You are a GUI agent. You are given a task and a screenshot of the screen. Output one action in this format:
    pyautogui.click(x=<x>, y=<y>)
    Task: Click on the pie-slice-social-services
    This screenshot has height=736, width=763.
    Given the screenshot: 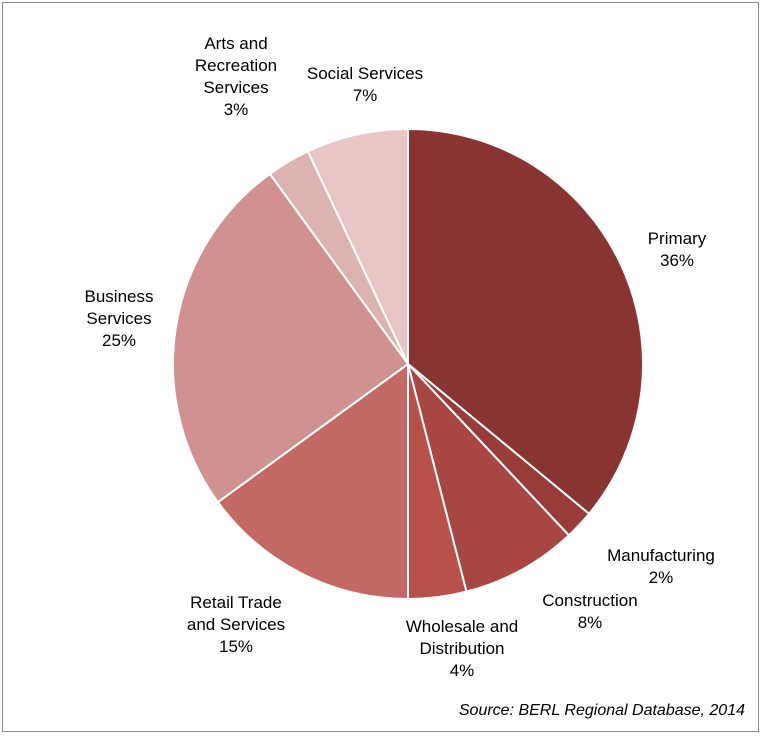 What is the action you would take?
    pyautogui.click(x=357, y=246)
    